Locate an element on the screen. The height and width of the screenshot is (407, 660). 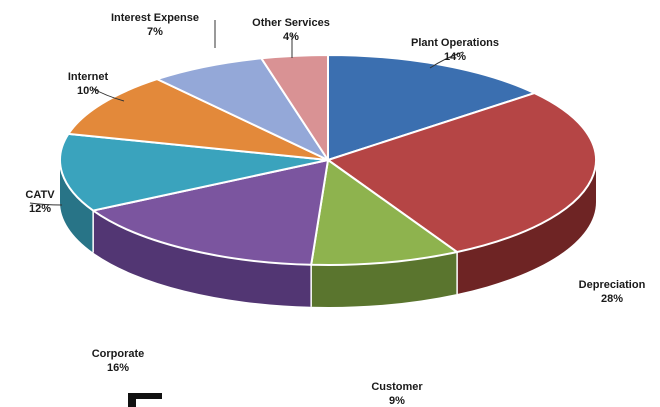
value-customer: 9% is located at coordinates (397, 401).